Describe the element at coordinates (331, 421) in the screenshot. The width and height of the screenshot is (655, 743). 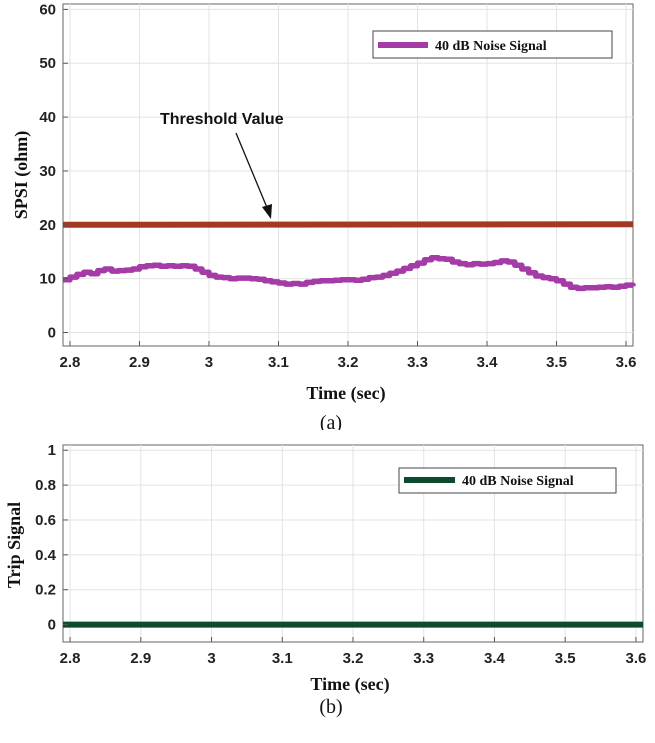
I see `caption-a: (a)` at that location.